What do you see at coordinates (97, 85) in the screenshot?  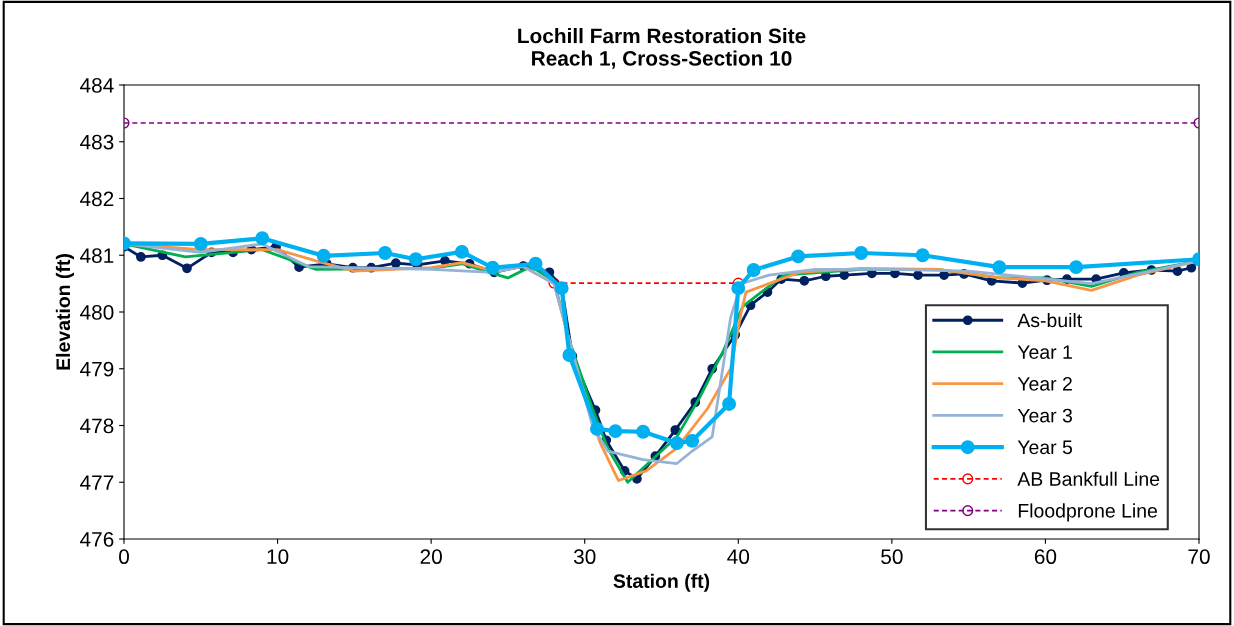 I see `y-tick-label: 484` at bounding box center [97, 85].